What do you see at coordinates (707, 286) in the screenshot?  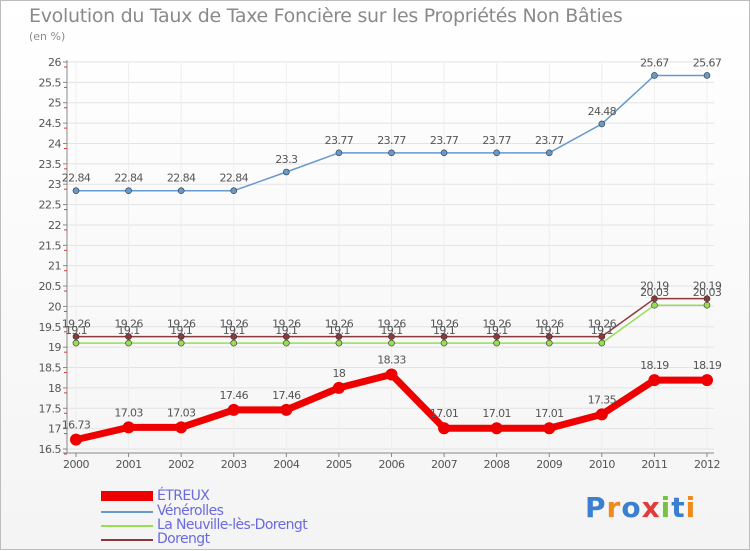 I see `data-label-dorengt: 20.19` at bounding box center [707, 286].